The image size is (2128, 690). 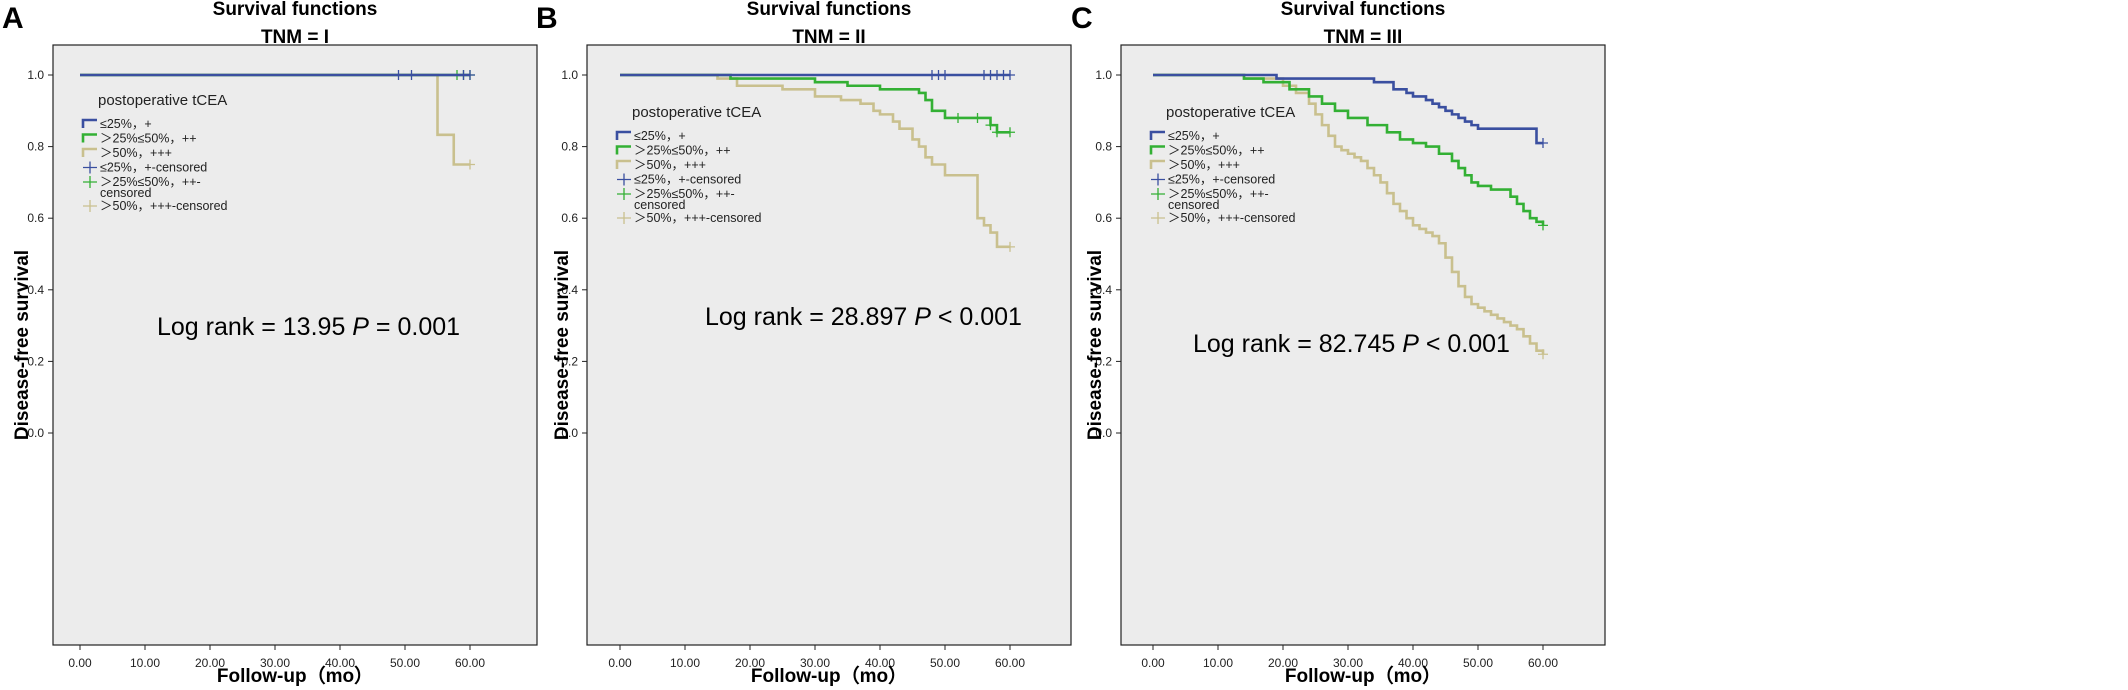 I want to click on chart-subtitle: TNM = I, so click(x=295, y=37).